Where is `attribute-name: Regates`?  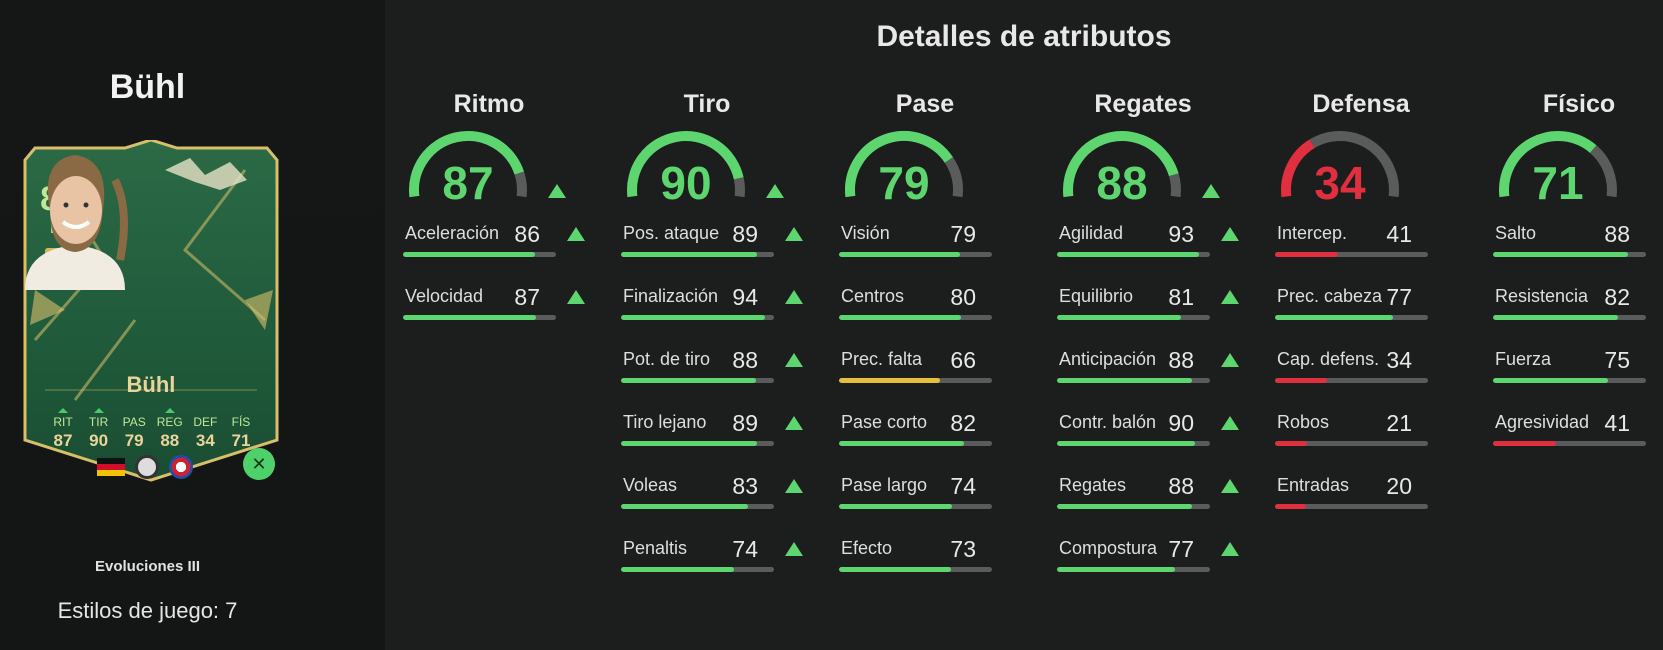 attribute-name: Regates is located at coordinates (1093, 485).